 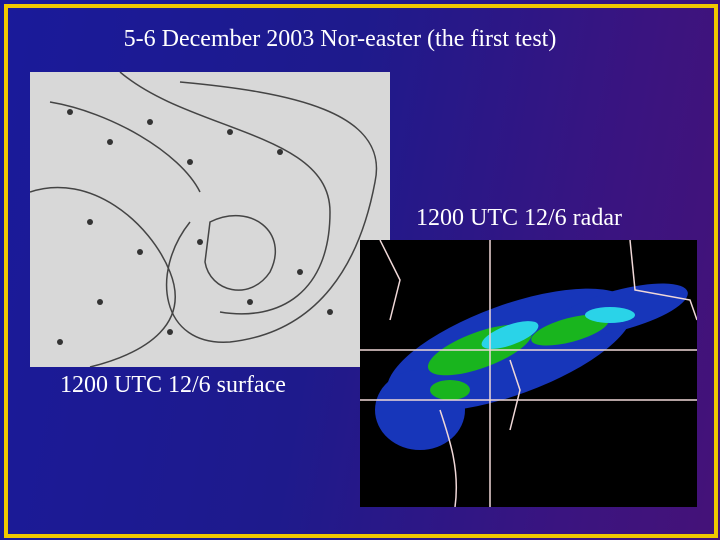 What do you see at coordinates (519, 218) in the screenshot?
I see `radar-caption: 1200 UTC 12/6 radar` at bounding box center [519, 218].